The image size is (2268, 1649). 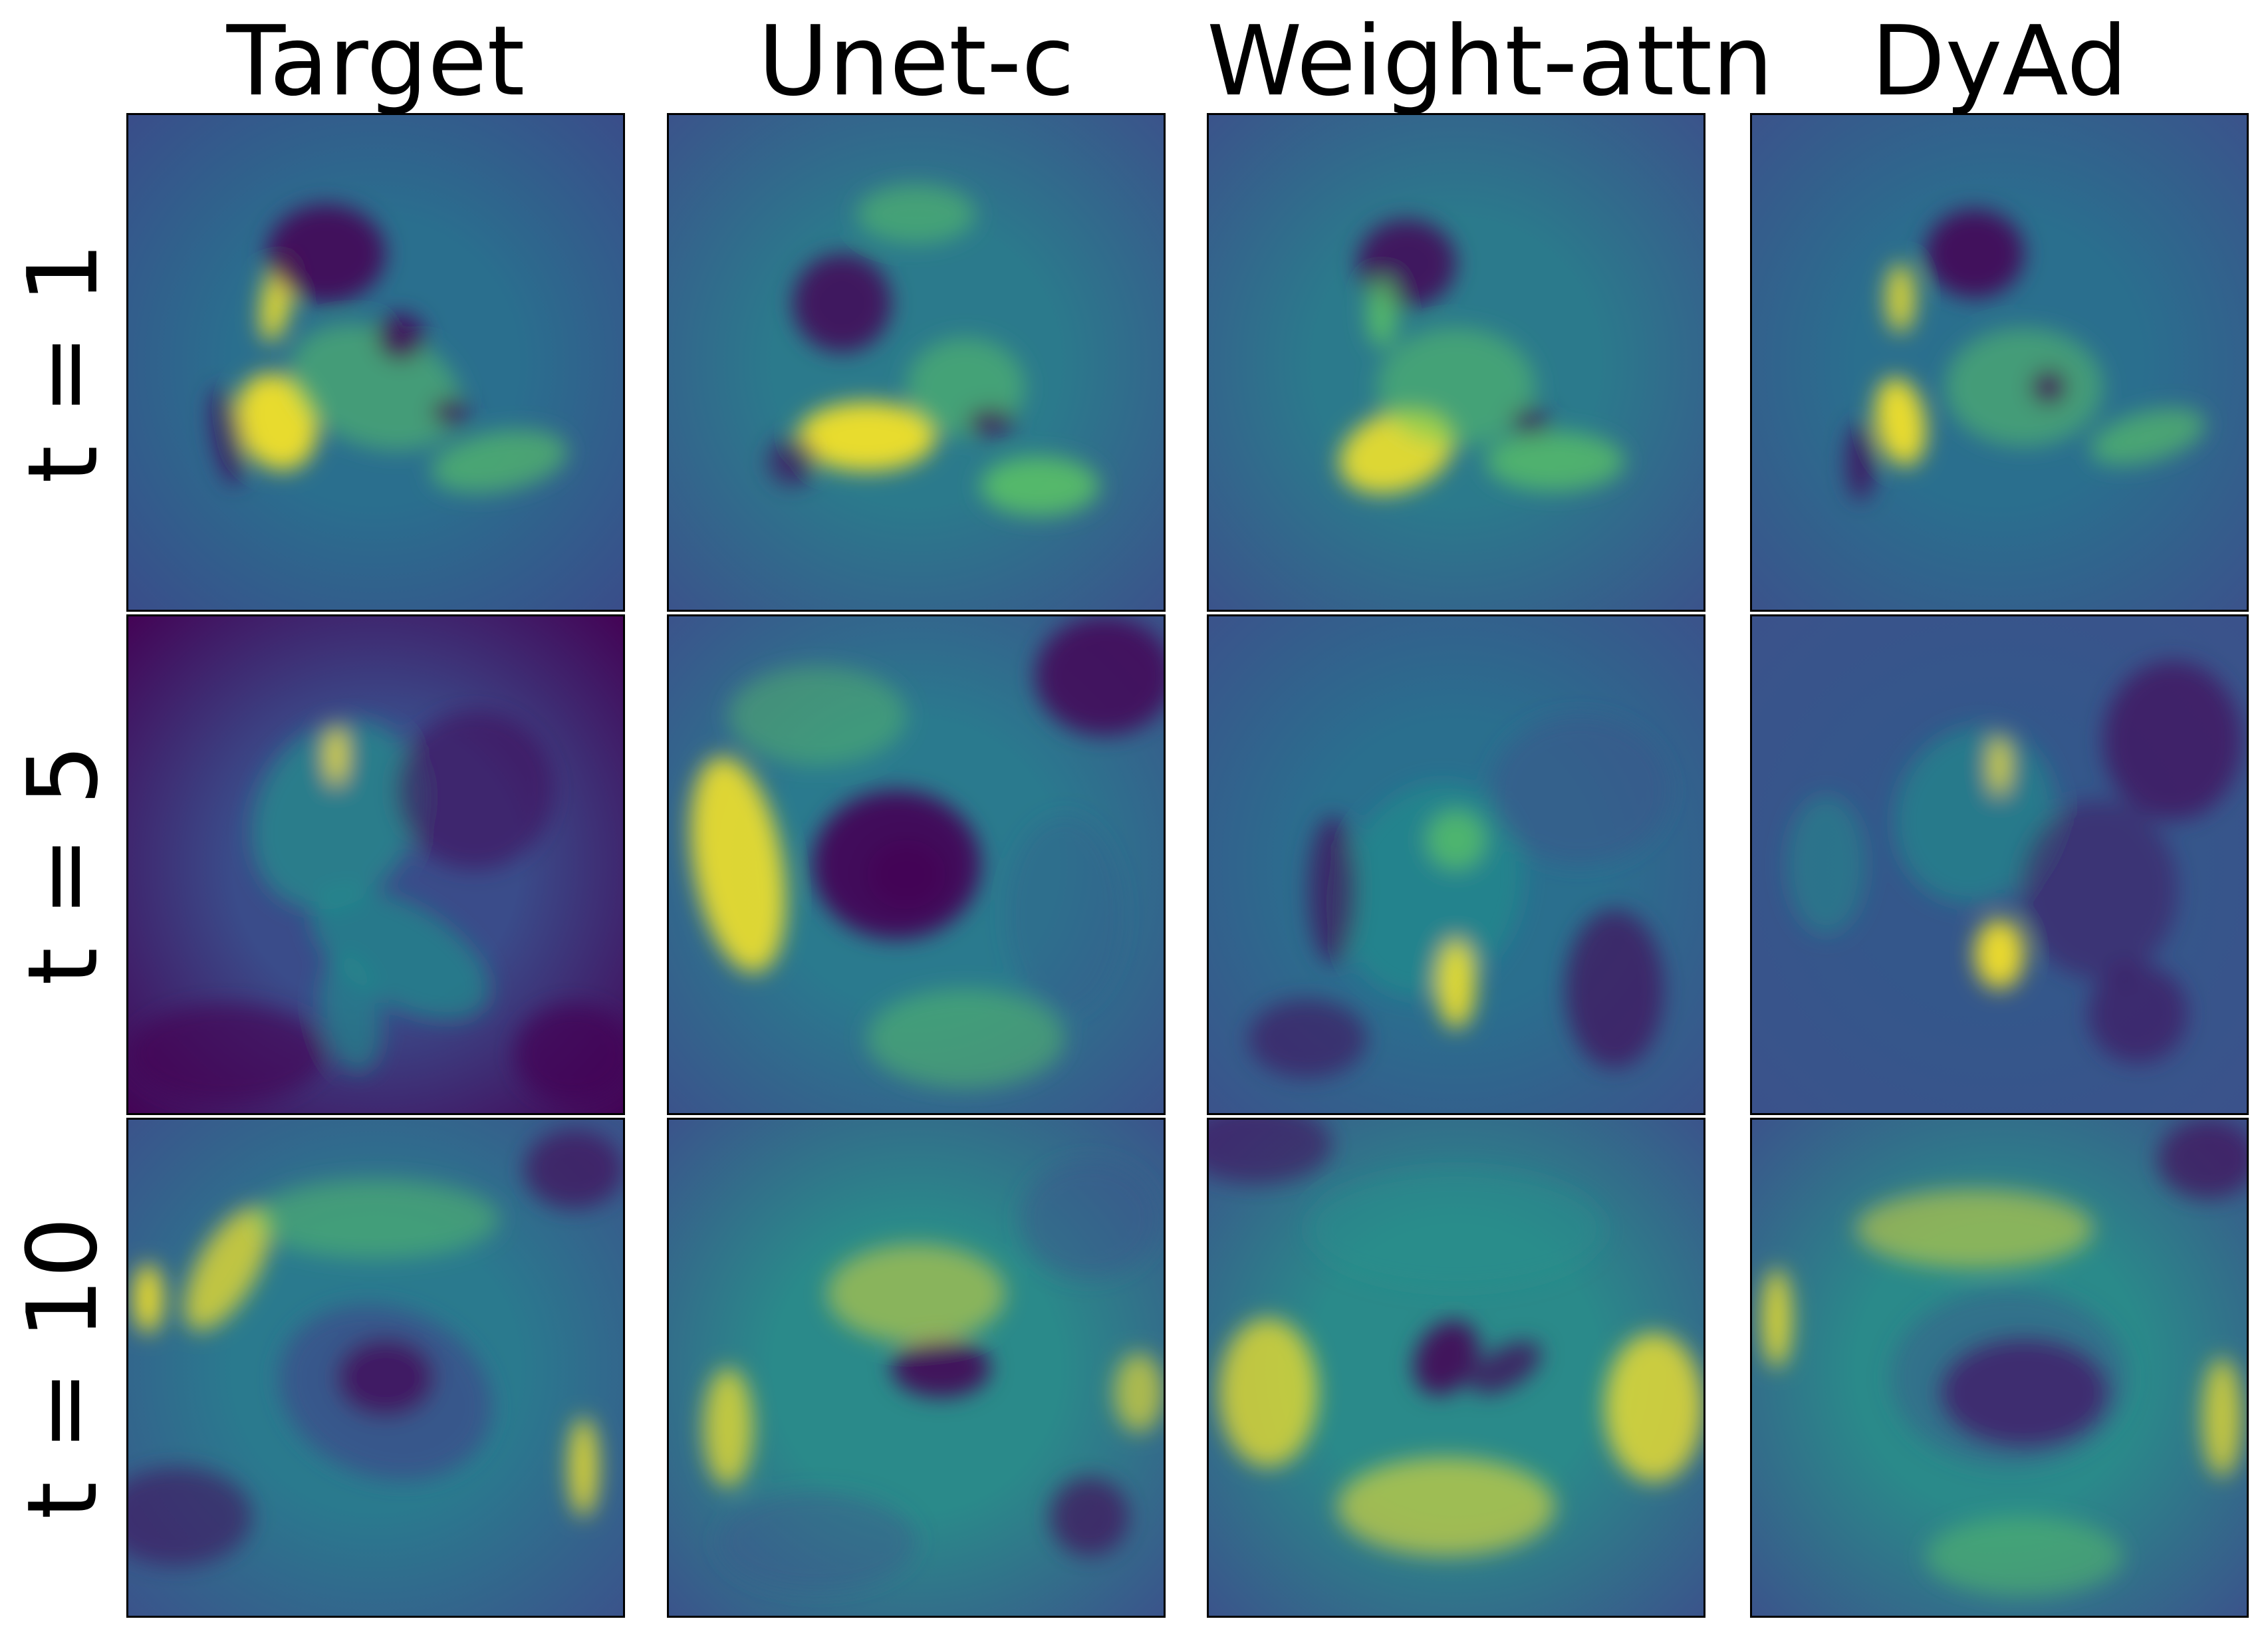 I want to click on heatmap-panel-target-t1, so click(x=376, y=362).